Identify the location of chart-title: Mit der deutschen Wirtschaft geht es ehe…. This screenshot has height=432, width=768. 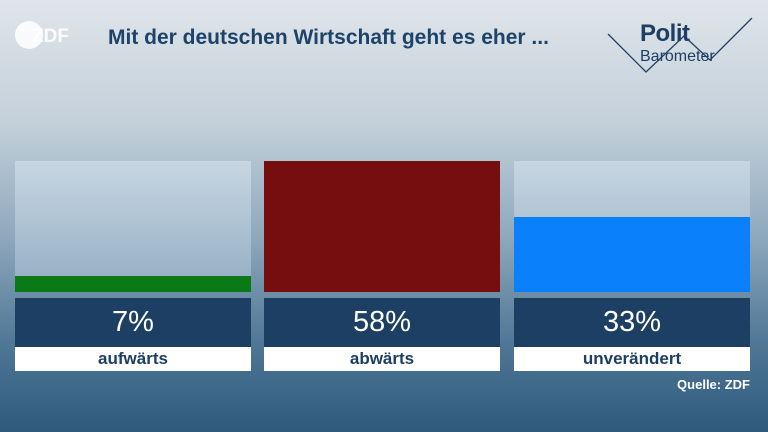
(328, 37).